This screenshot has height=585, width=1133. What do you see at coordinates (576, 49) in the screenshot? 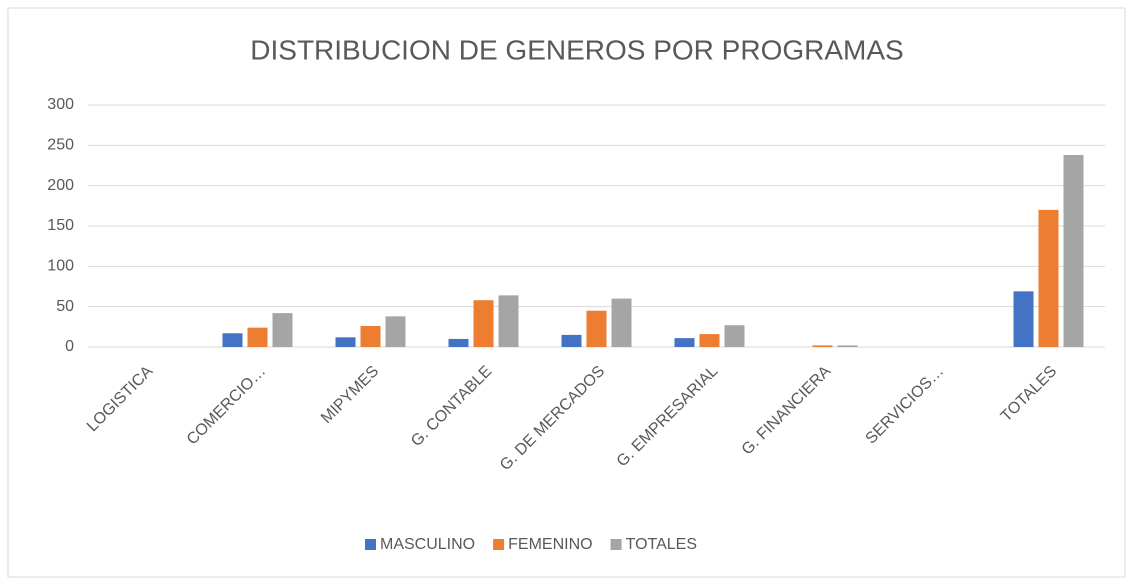
I see `chart-title: DISTRIBUCION DE GENEROS POR PROGRAMAS` at bounding box center [576, 49].